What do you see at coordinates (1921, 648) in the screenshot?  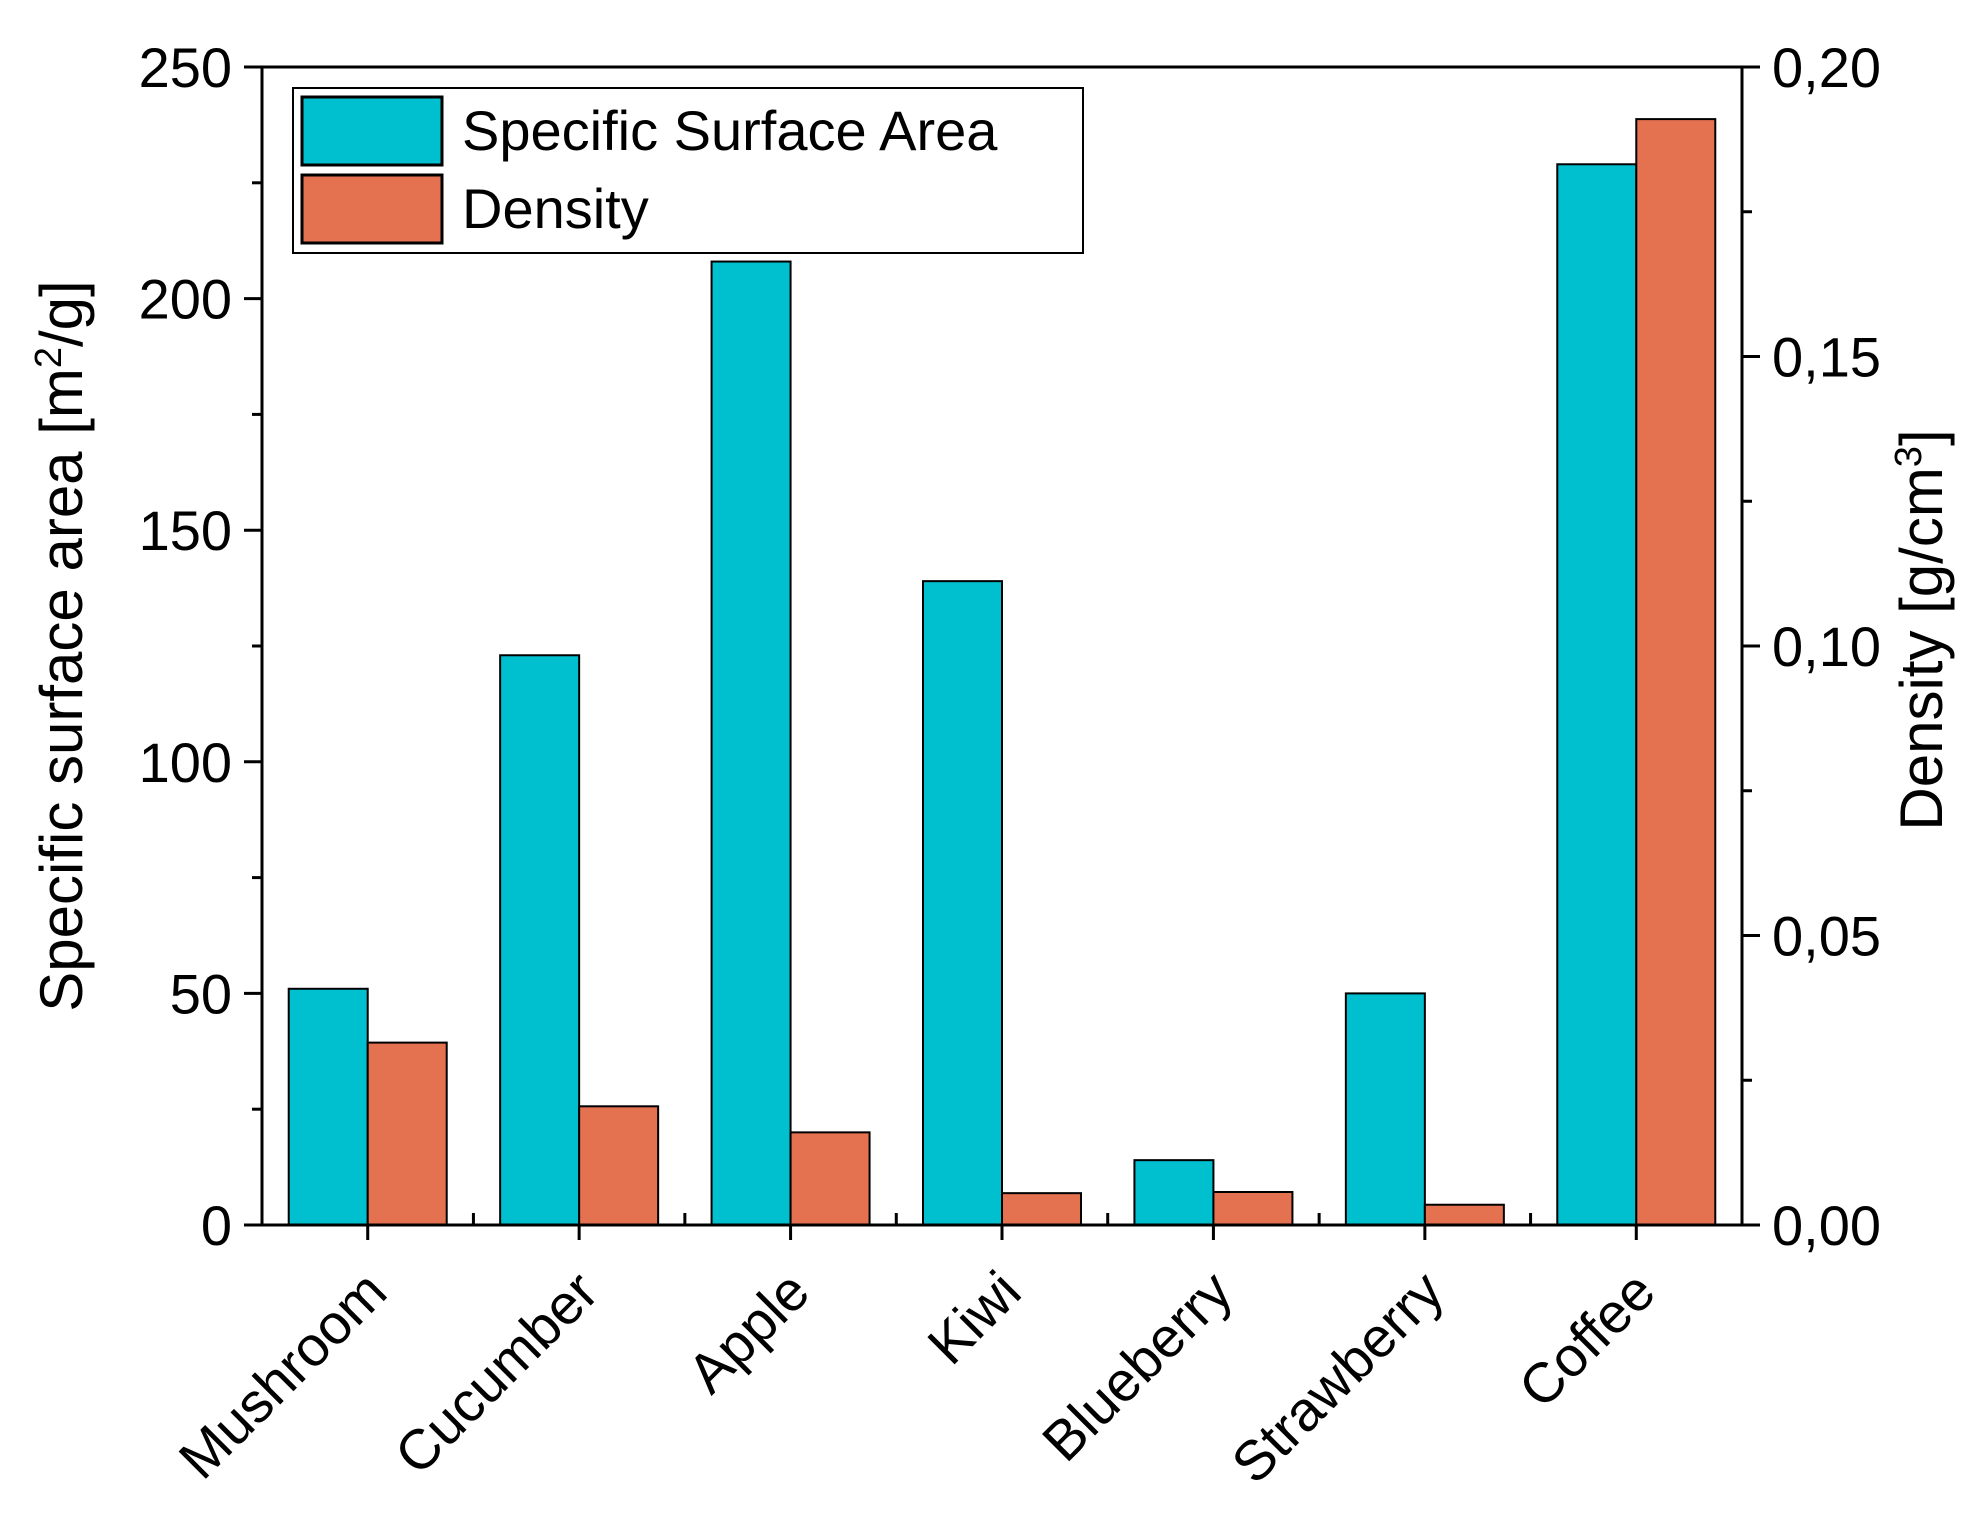 I see `right-axis-title-main: Density [g/cm` at bounding box center [1921, 648].